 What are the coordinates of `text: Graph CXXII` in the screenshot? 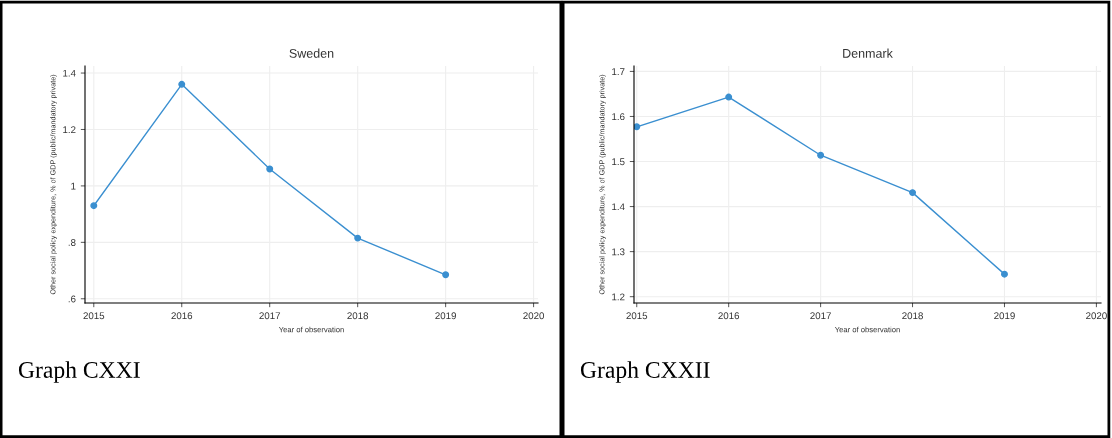 It's located at (645, 372).